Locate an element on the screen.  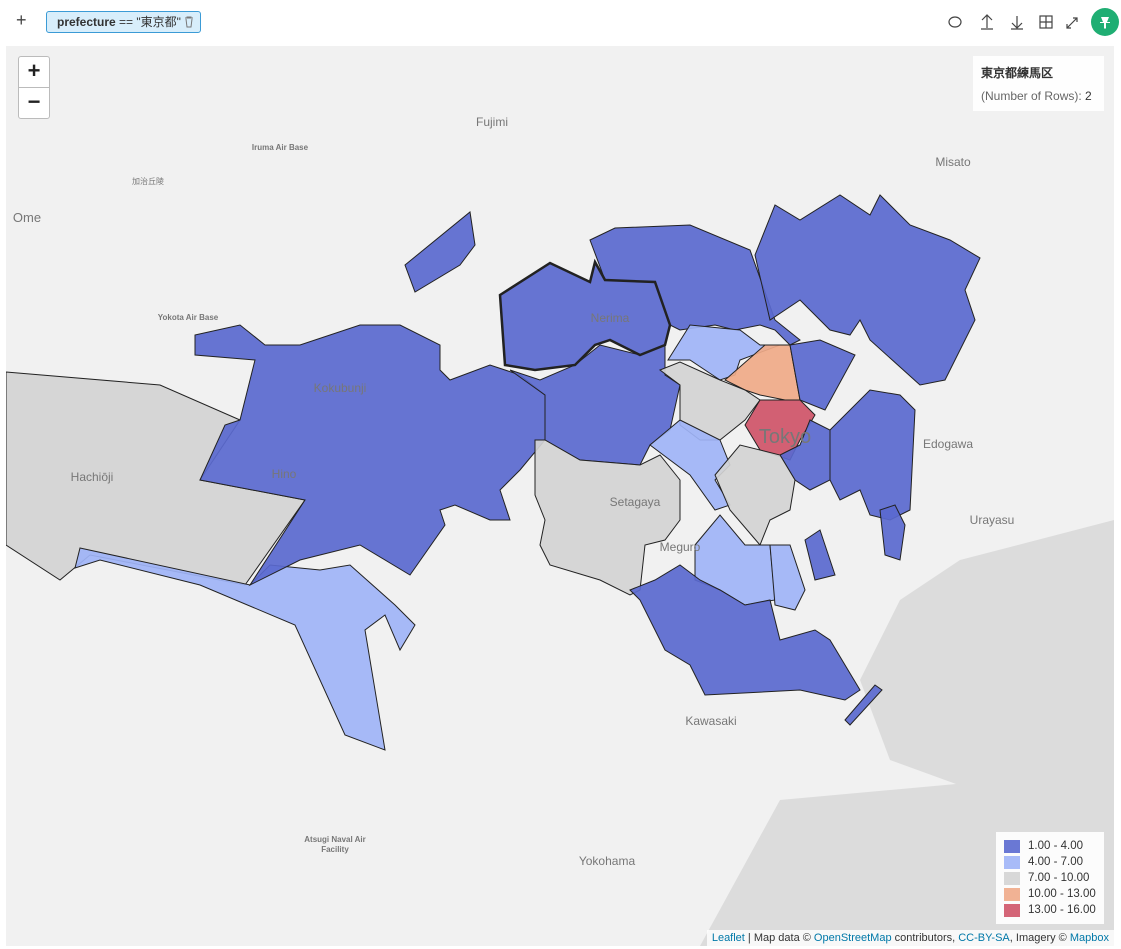
legend-label: 13.00 - 16.00 is located at coordinates (1062, 910).